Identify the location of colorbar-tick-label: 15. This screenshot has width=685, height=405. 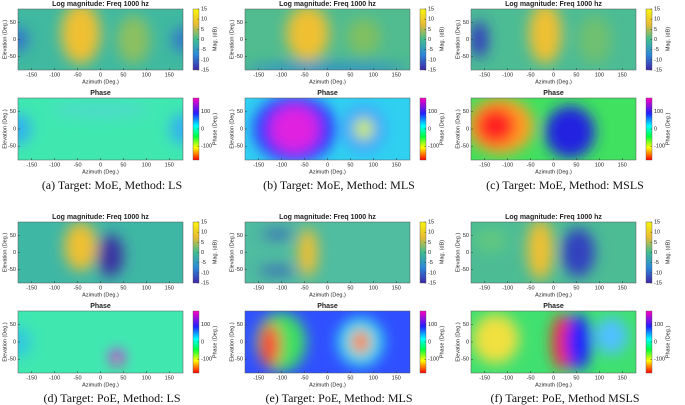
(431, 9).